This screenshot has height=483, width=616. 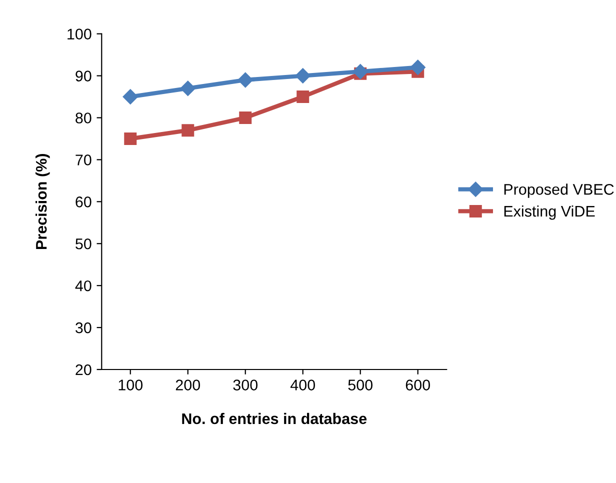 What do you see at coordinates (84, 118) in the screenshot?
I see `y-tick-label: 80` at bounding box center [84, 118].